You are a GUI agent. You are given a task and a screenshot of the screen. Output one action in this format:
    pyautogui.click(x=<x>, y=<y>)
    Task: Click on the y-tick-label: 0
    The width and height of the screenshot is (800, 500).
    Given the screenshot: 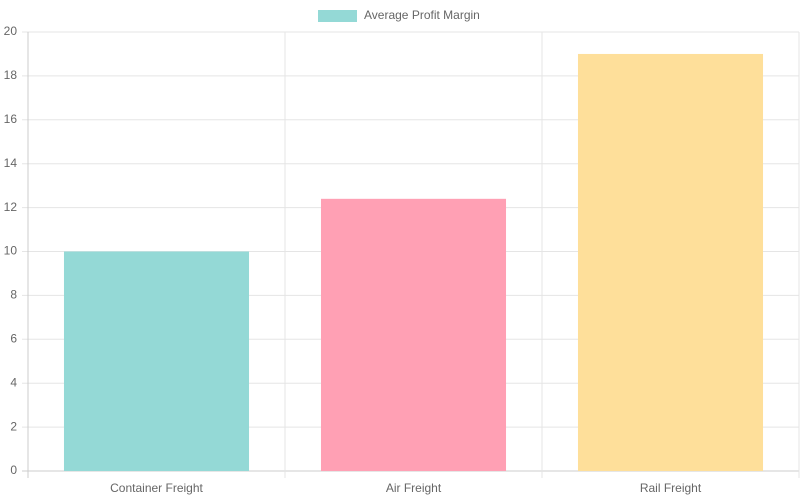 What is the action you would take?
    pyautogui.click(x=13, y=470)
    